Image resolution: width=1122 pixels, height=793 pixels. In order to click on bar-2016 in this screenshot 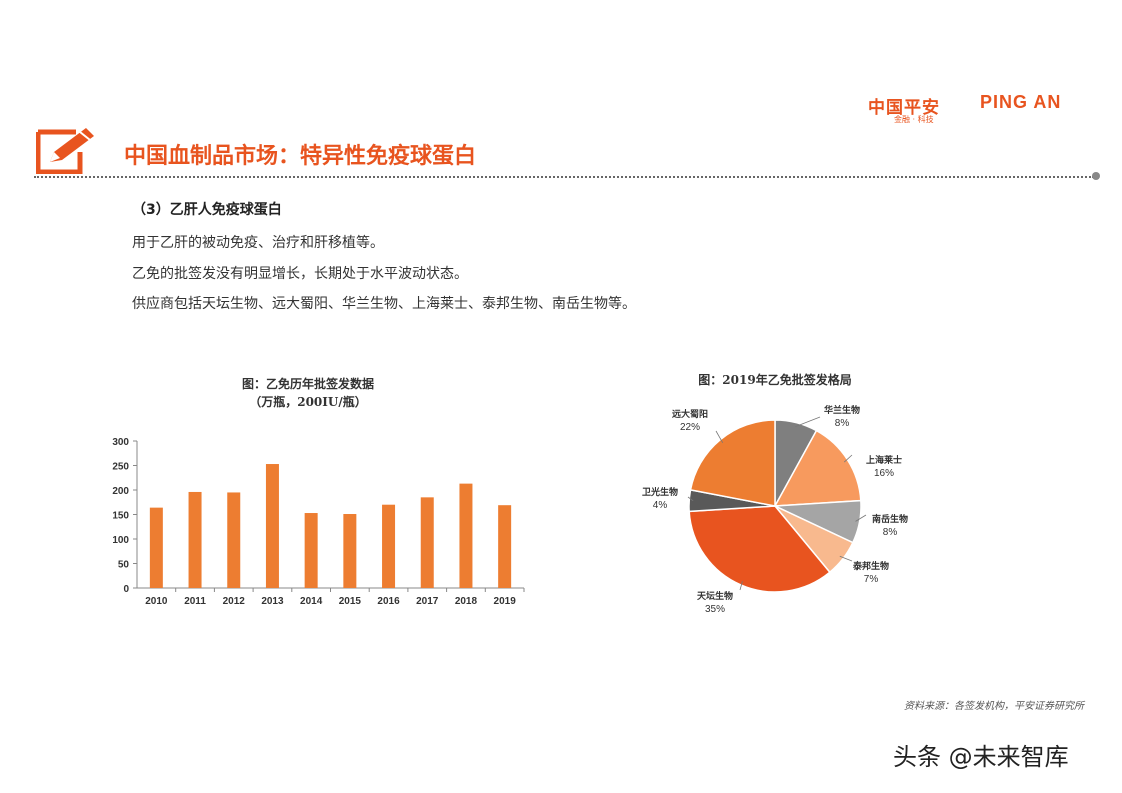, I will do `click(389, 546)`.